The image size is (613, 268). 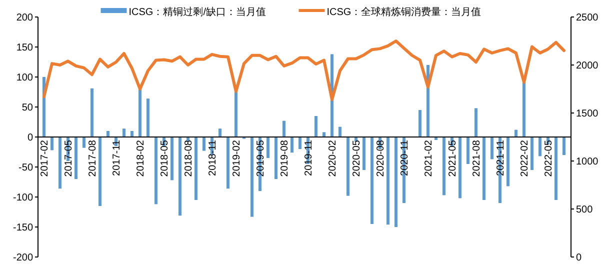 I want to click on x-tick-label: 2021-05, so click(x=453, y=158).